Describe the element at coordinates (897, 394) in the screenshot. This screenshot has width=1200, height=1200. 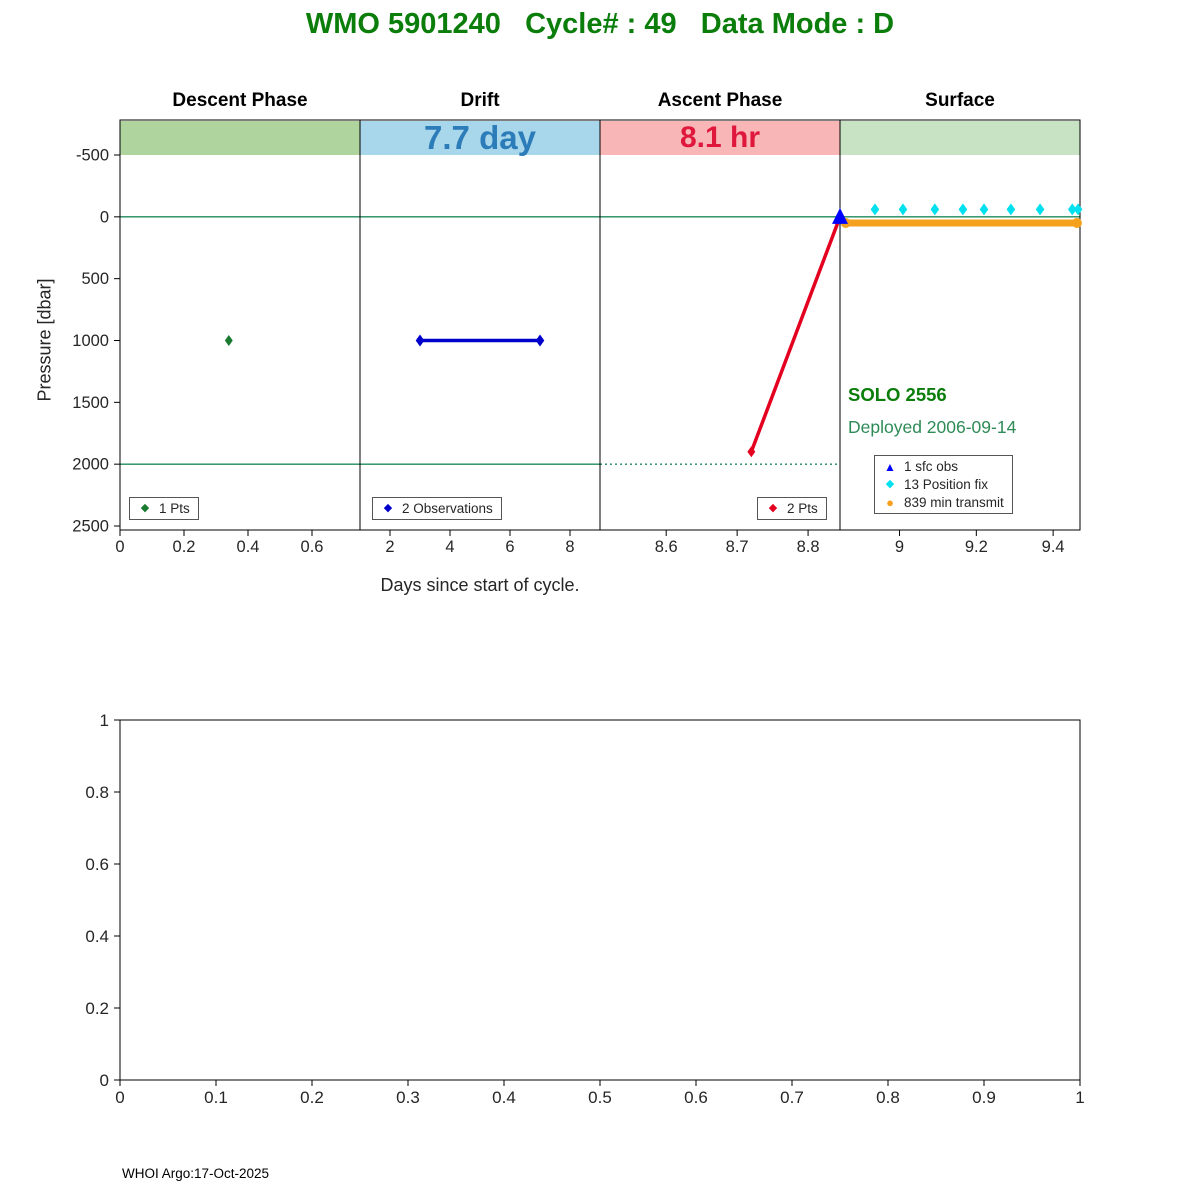
I see `float-name-annotation: SOLO 2556` at that location.